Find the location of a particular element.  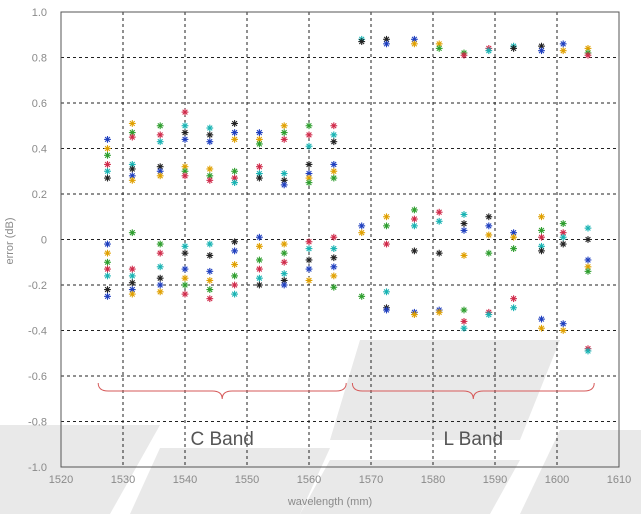

band-label: L Band is located at coordinates (474, 439).